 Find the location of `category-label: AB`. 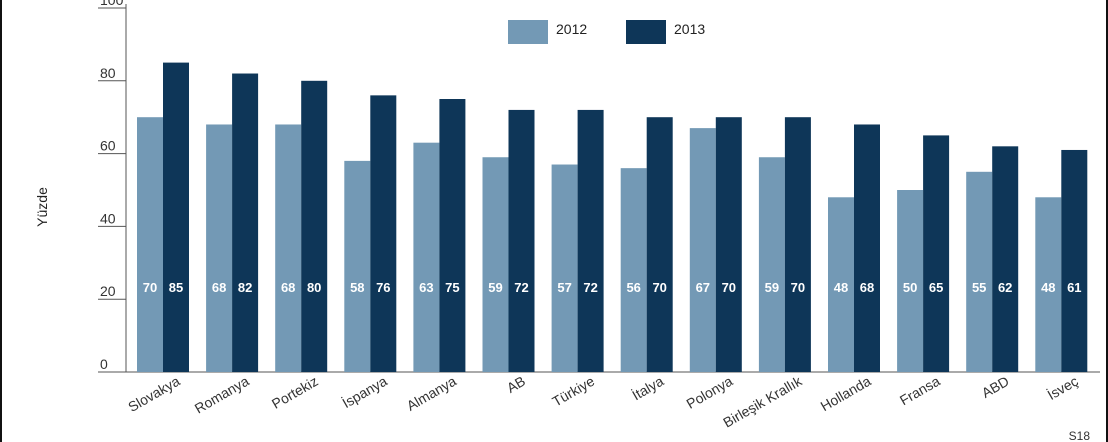

category-label: AB is located at coordinates (516, 384).